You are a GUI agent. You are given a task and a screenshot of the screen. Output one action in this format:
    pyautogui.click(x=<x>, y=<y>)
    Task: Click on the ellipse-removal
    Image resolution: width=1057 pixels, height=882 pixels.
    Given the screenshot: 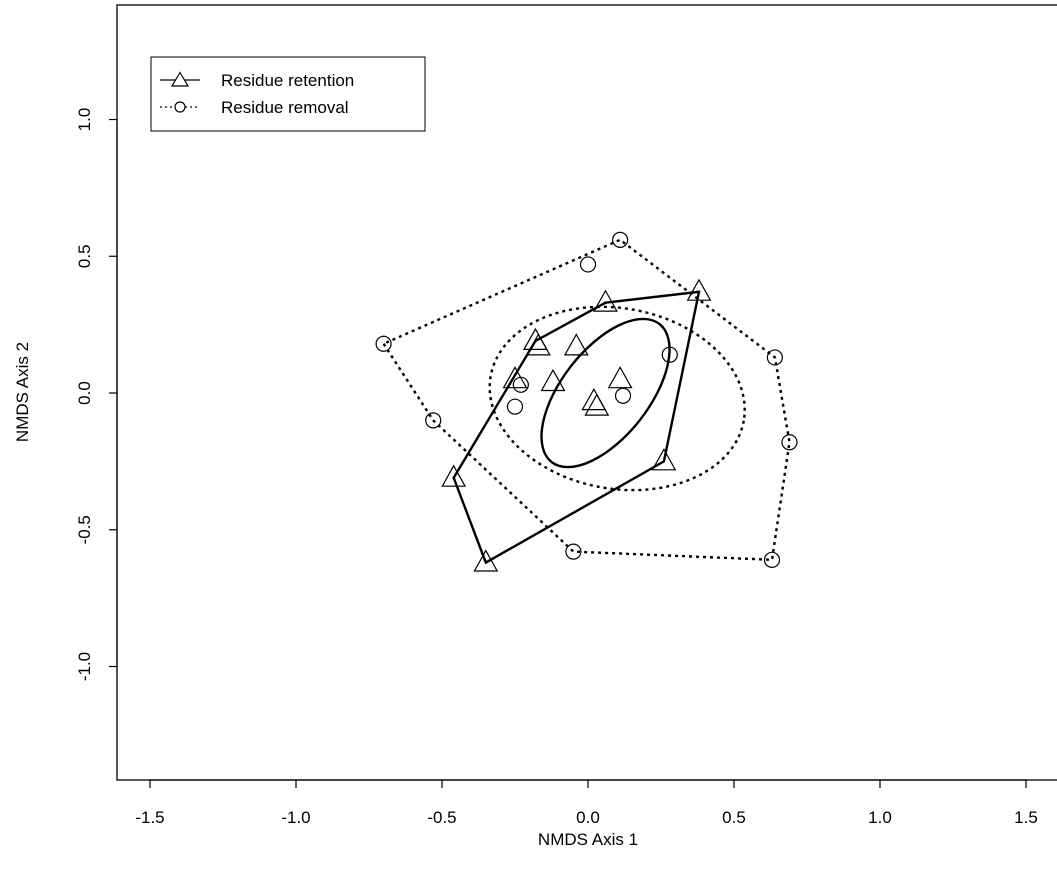 What is the action you would take?
    pyautogui.click(x=617, y=398)
    